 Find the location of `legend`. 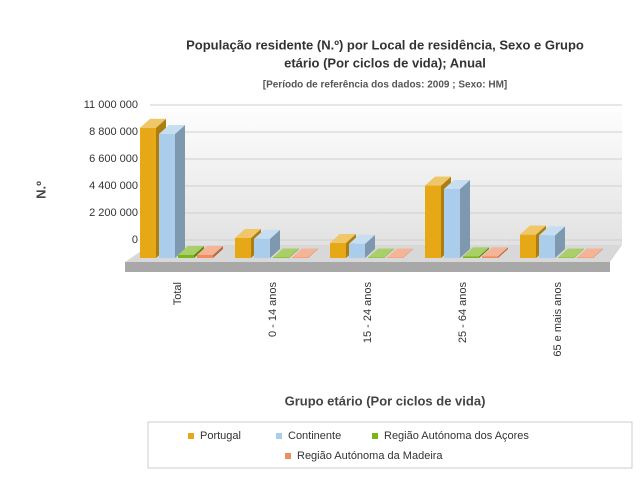

legend is located at coordinates (390, 445).